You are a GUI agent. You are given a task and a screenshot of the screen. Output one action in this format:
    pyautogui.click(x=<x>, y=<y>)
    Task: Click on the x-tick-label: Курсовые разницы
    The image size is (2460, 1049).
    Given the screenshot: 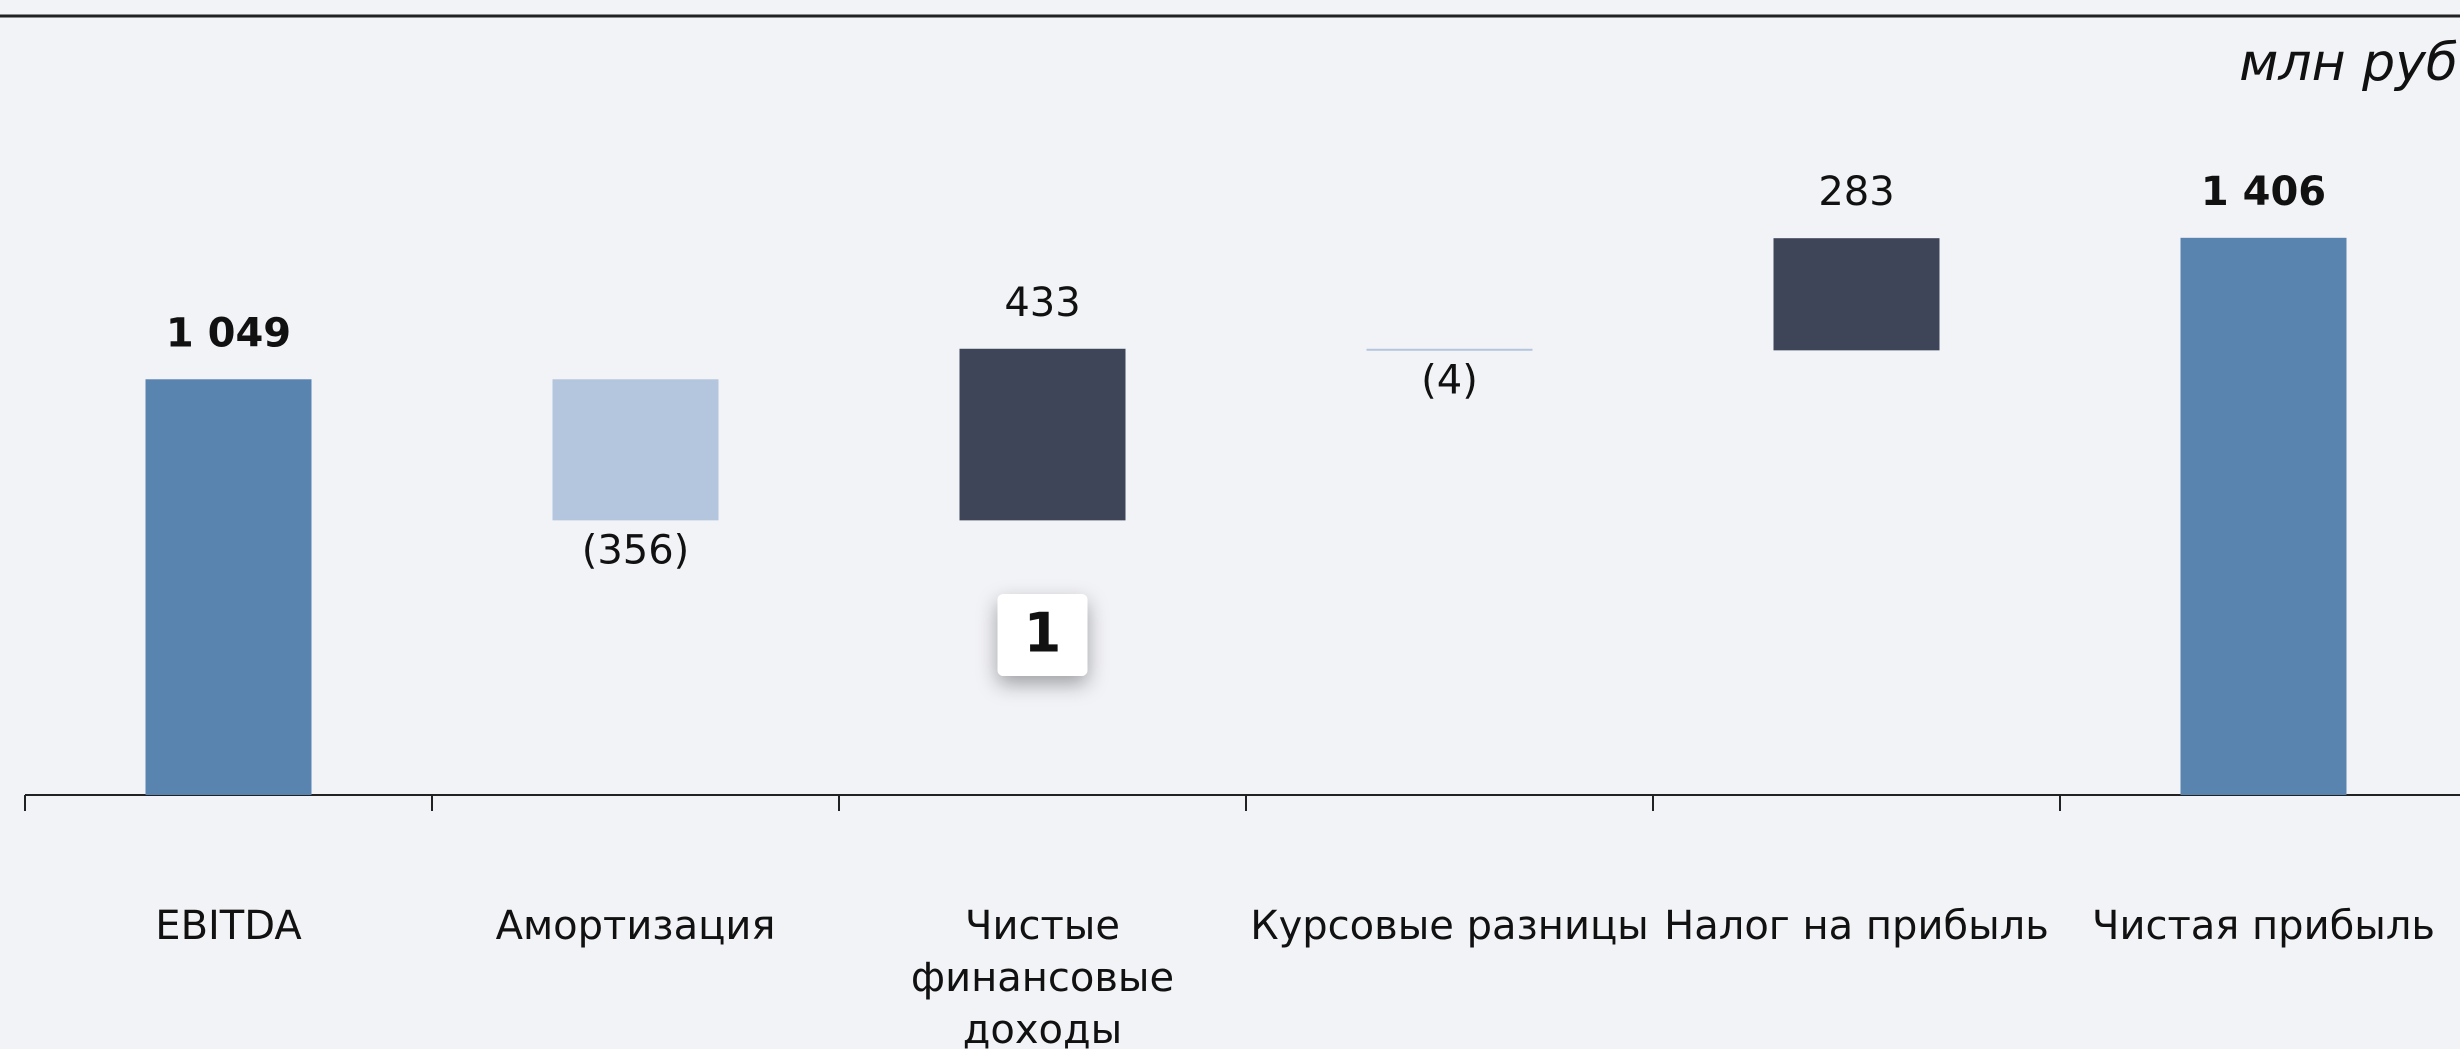 What is the action you would take?
    pyautogui.click(x=1449, y=926)
    